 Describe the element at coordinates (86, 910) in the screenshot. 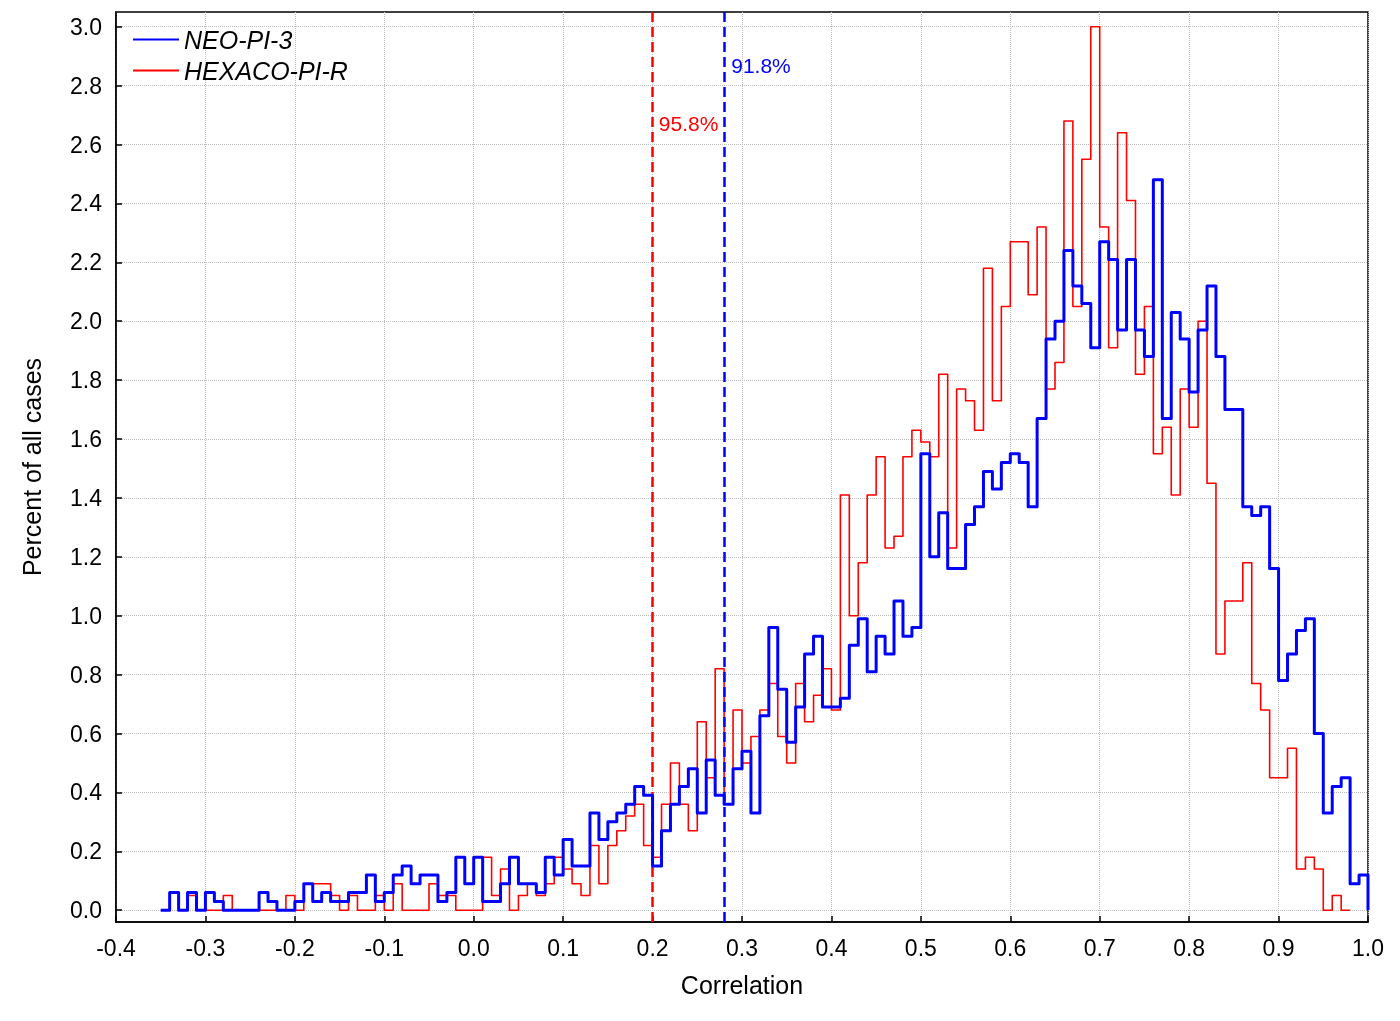

I see `y-tick-label: 0.0` at that location.